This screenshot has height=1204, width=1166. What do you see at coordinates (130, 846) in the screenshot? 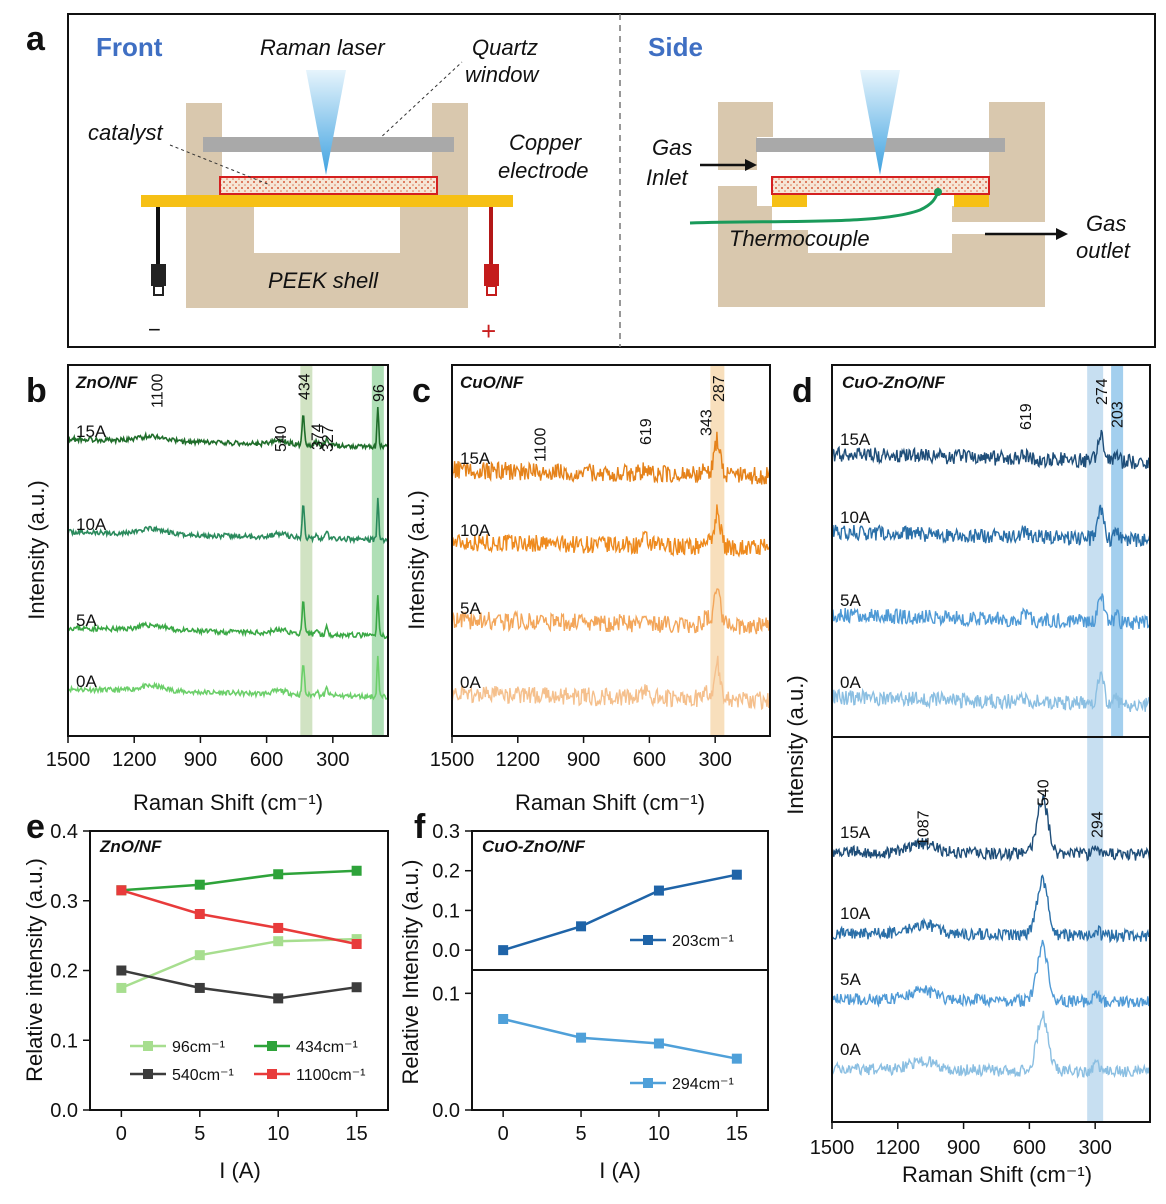
I see `panel-e-title: ZnO/NF` at bounding box center [130, 846].